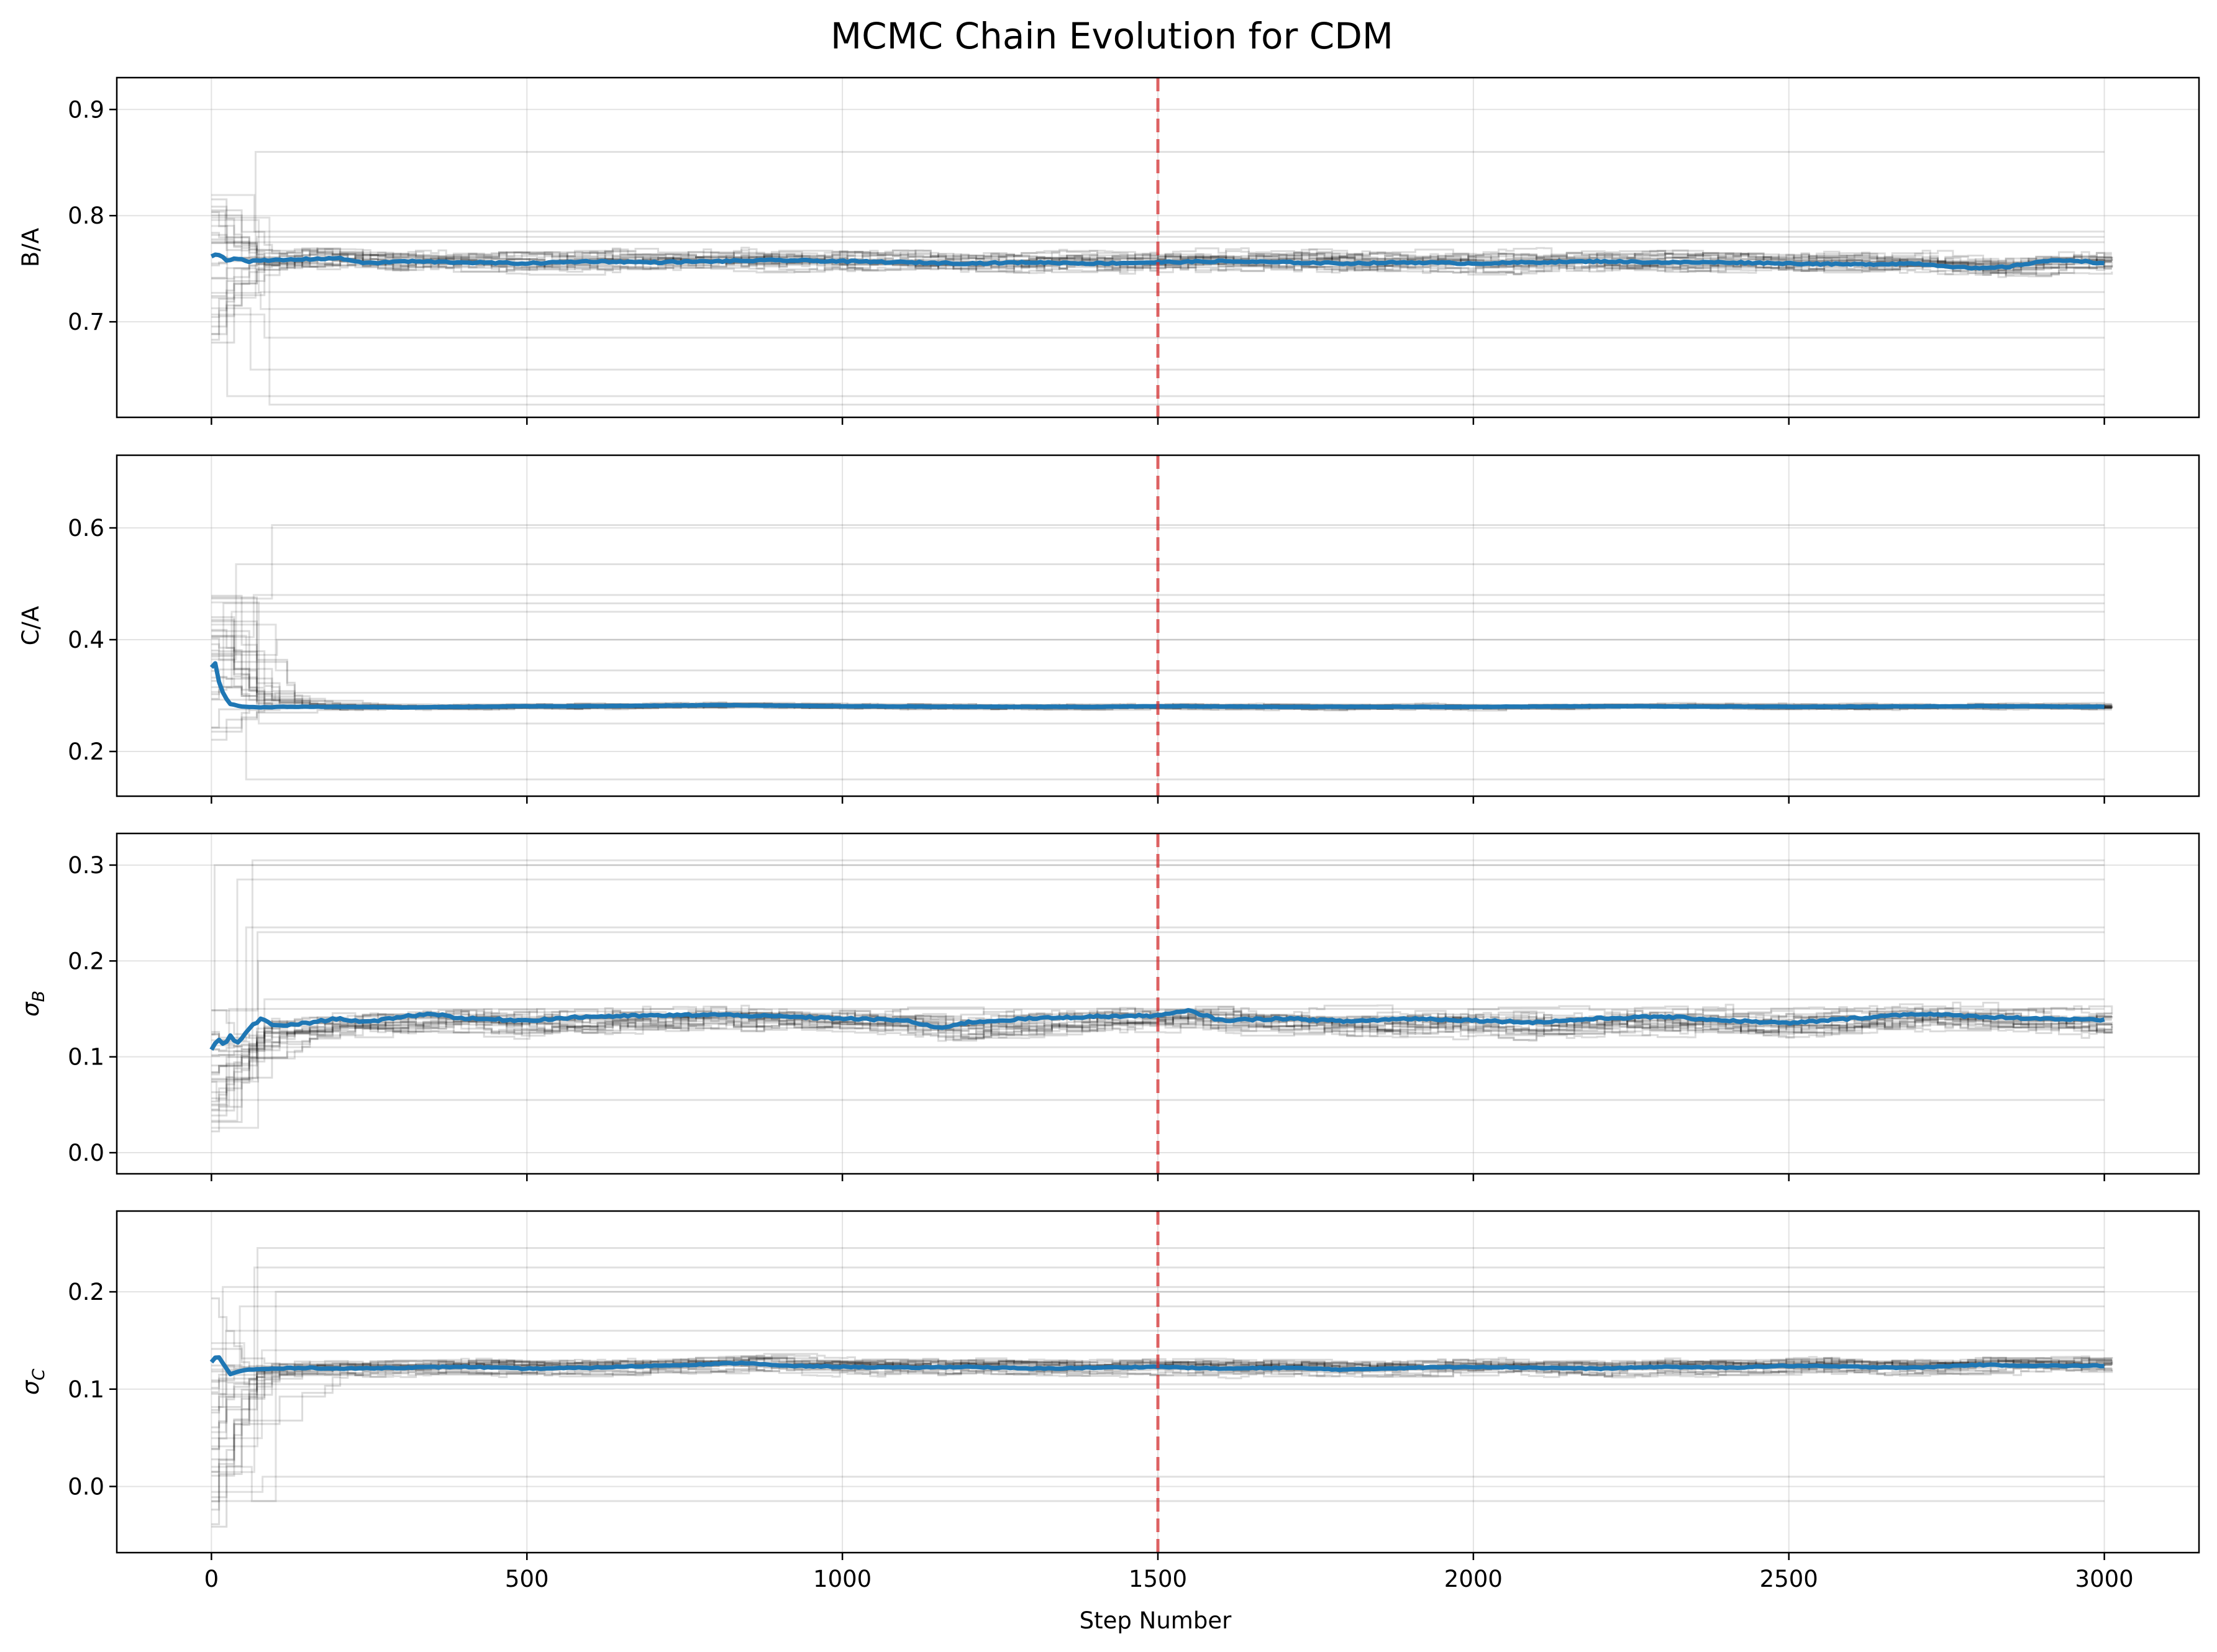 This screenshot has height=1652, width=2217. I want to click on y-axis-label: C/A, so click(30, 626).